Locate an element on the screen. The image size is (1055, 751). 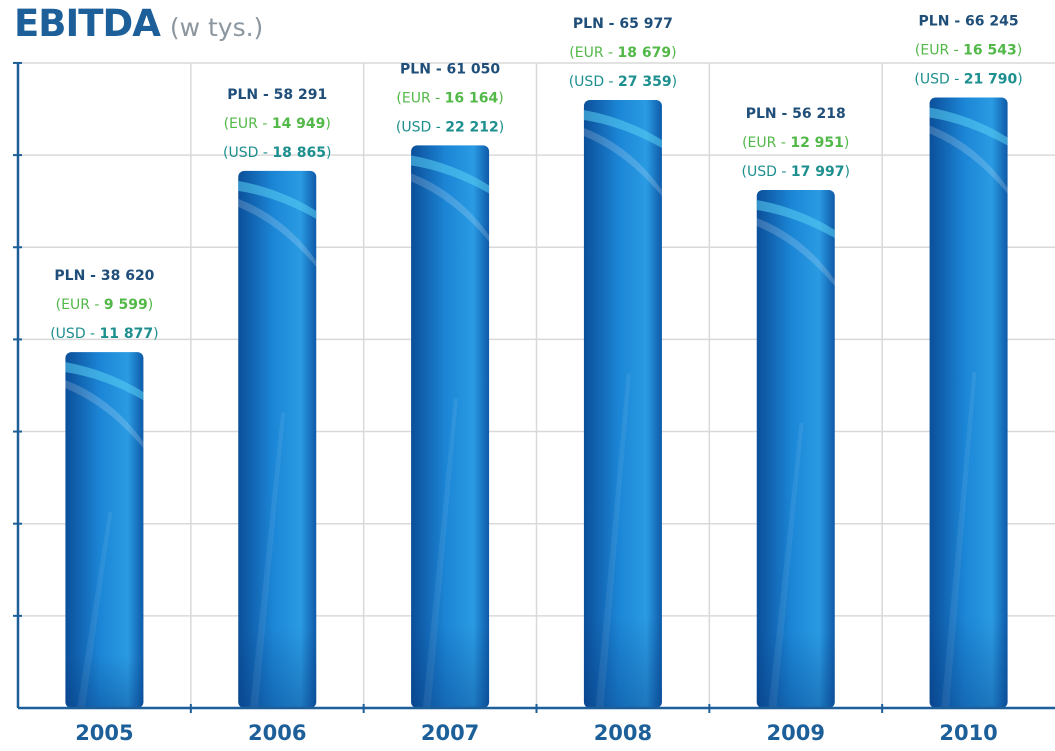
x-tick-label: 2009 is located at coordinates (796, 733).